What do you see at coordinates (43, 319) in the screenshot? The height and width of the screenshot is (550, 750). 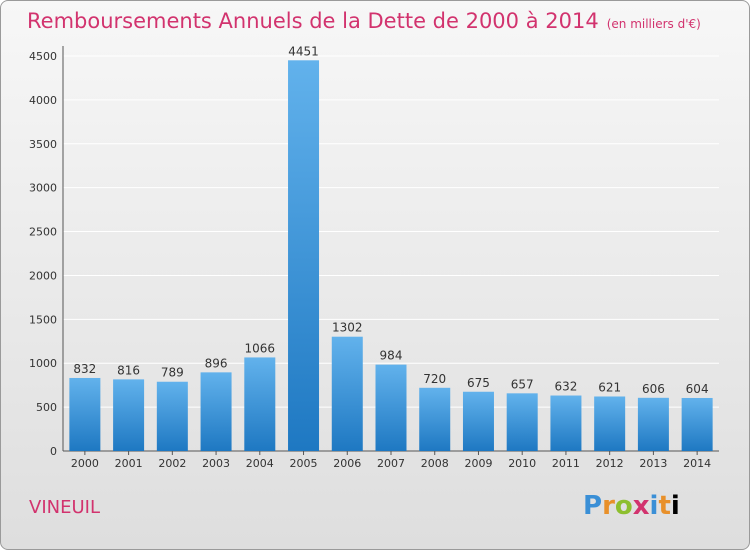 I see `y-tick-label: 1500` at bounding box center [43, 319].